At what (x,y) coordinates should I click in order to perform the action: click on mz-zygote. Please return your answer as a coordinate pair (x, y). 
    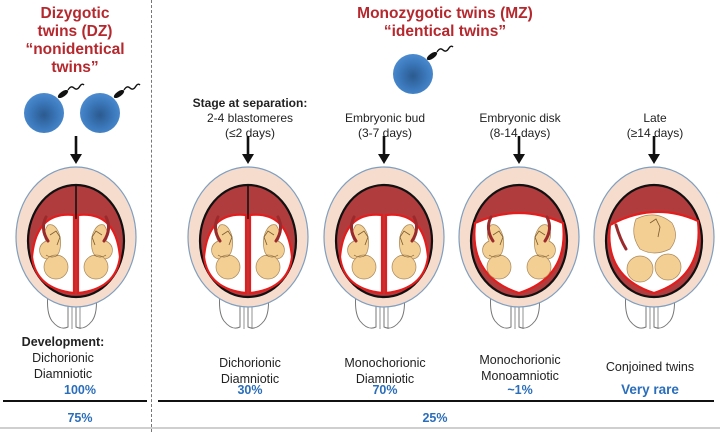
    Looking at the image, I should click on (423, 69).